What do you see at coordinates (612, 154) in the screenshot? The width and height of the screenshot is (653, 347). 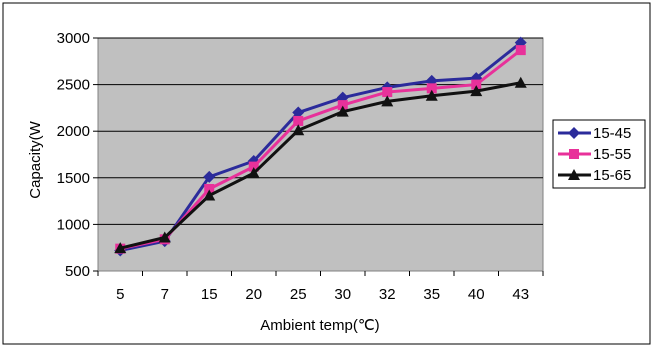 I see `legend-label: 15-55` at bounding box center [612, 154].